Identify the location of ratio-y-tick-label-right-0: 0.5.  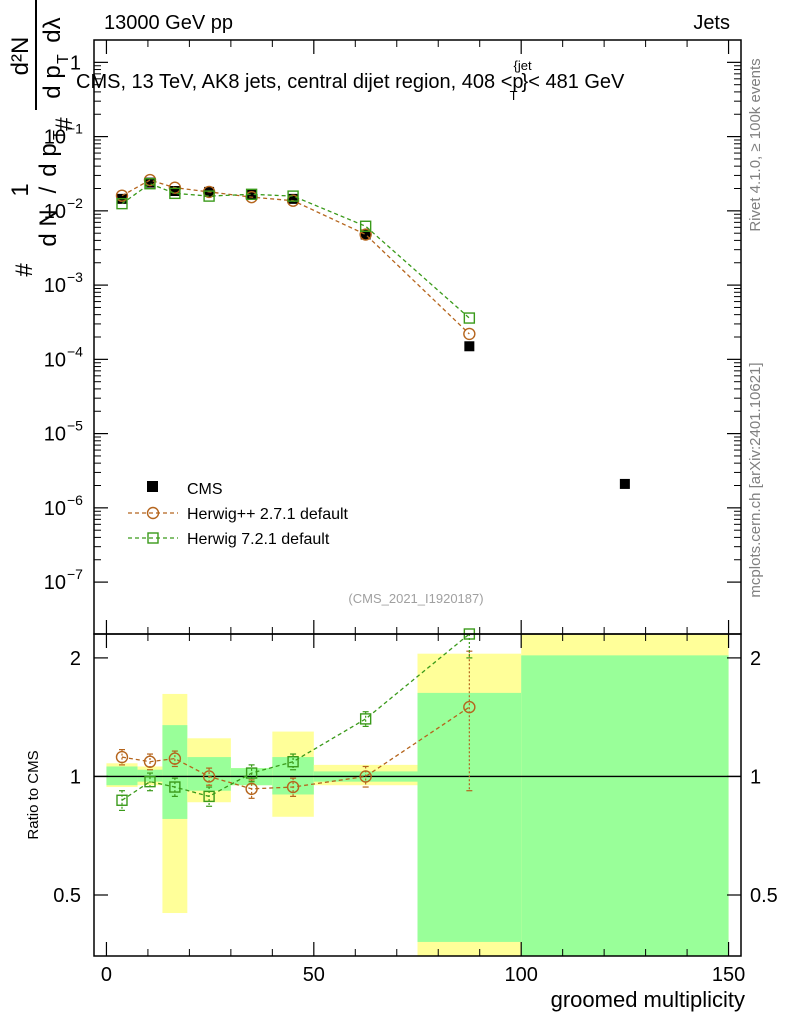
(764, 896).